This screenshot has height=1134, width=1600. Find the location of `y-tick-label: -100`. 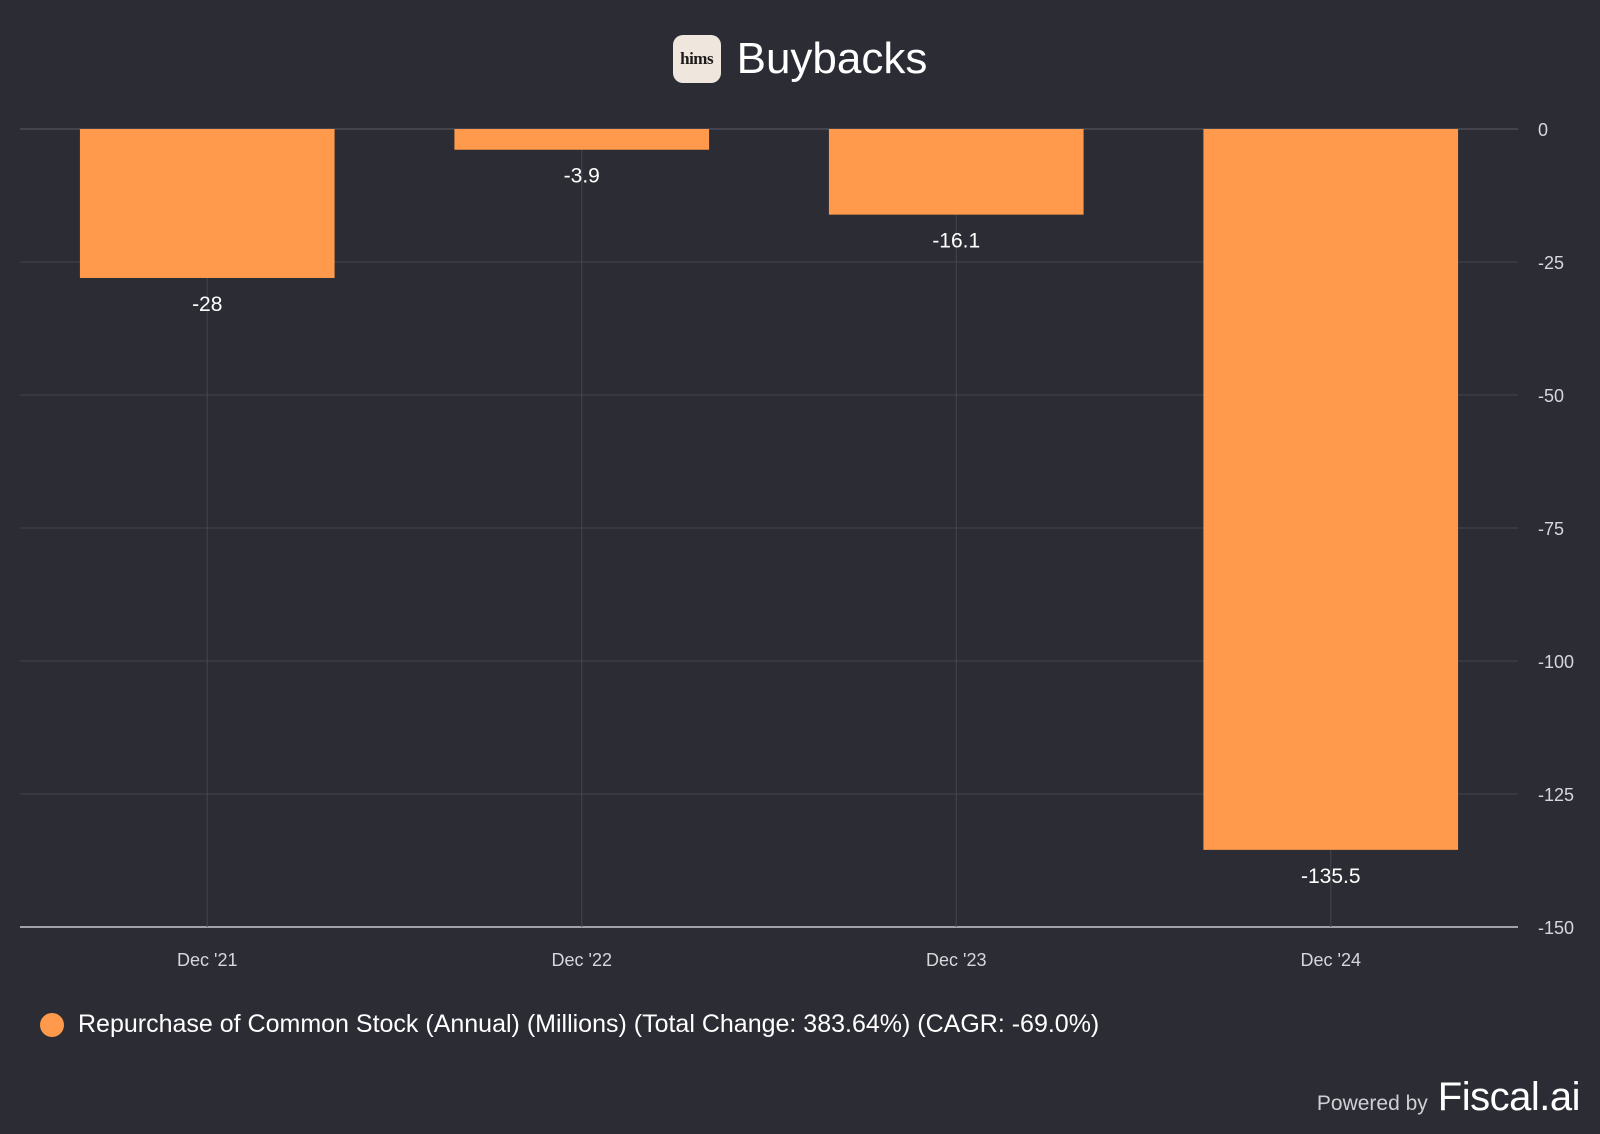

y-tick-label: -100 is located at coordinates (1556, 662).